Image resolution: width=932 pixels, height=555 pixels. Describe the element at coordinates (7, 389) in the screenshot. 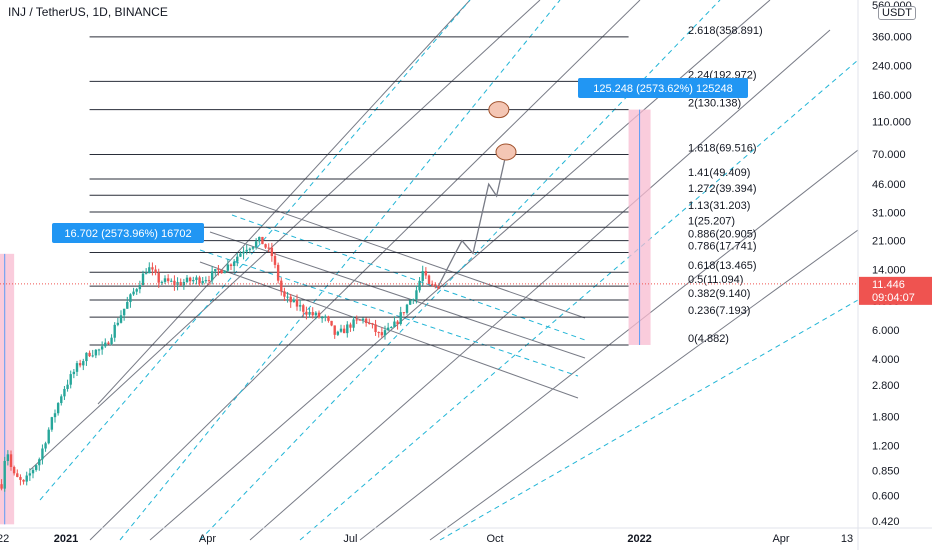

I see `measure-range-box` at that location.